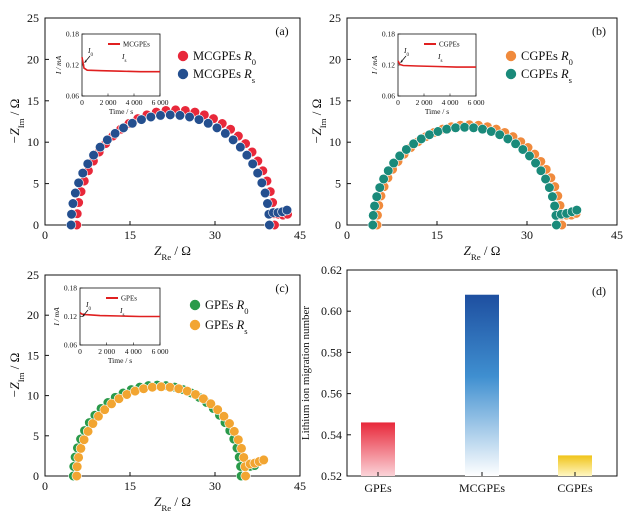  I want to click on y-tick-label: 0, so click(36, 225).